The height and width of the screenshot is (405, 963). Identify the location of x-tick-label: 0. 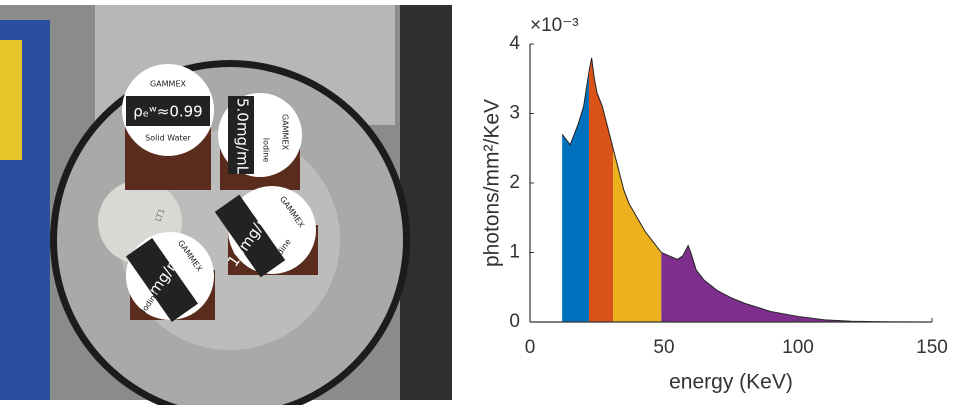
(530, 347).